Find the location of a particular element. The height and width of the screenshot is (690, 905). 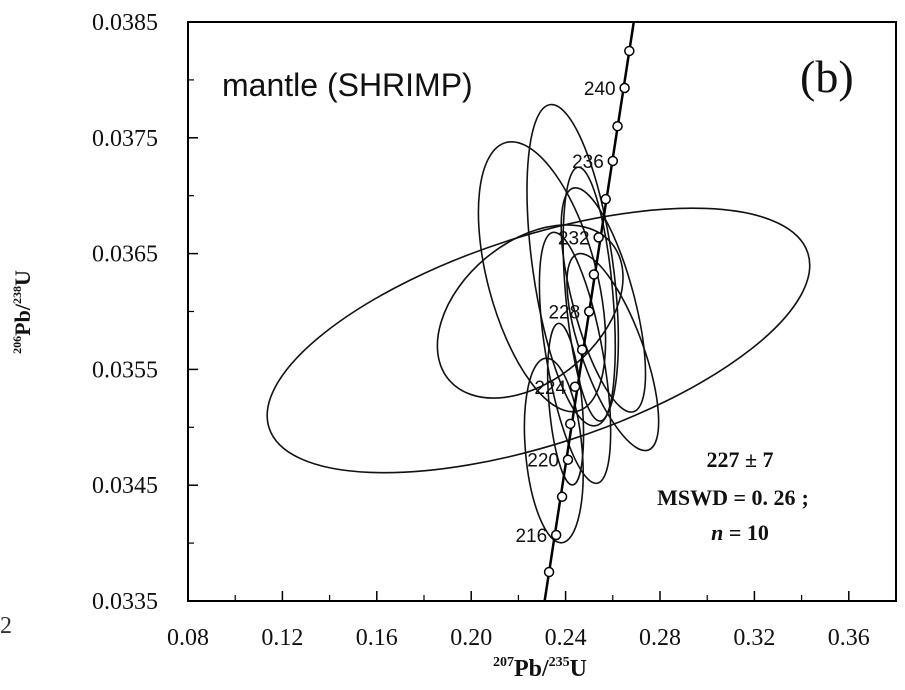

age-label: 228 is located at coordinates (564, 313).